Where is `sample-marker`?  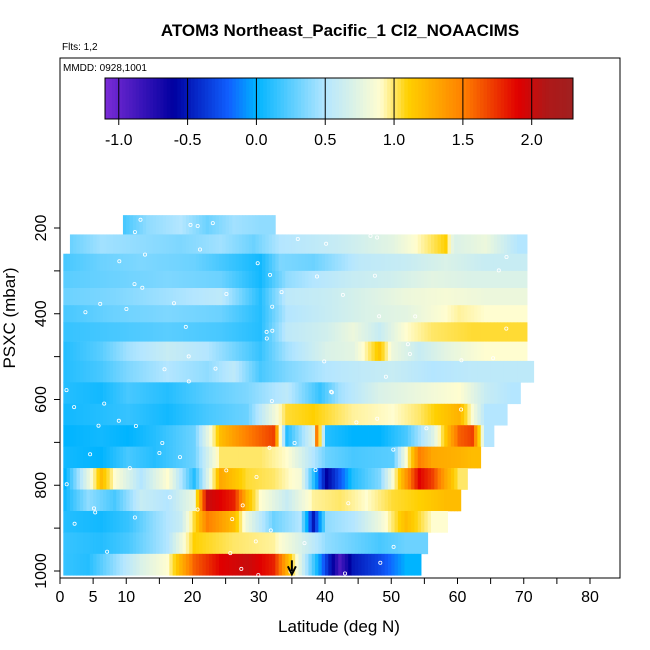 sample-marker is located at coordinates (230, 553).